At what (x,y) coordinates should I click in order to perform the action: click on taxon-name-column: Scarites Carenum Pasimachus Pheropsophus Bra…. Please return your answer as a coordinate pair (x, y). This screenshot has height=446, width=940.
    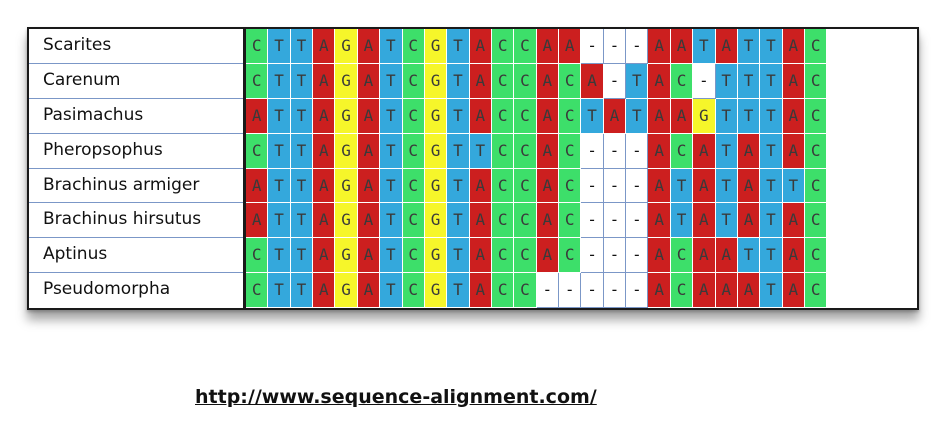
    Looking at the image, I should click on (137, 168).